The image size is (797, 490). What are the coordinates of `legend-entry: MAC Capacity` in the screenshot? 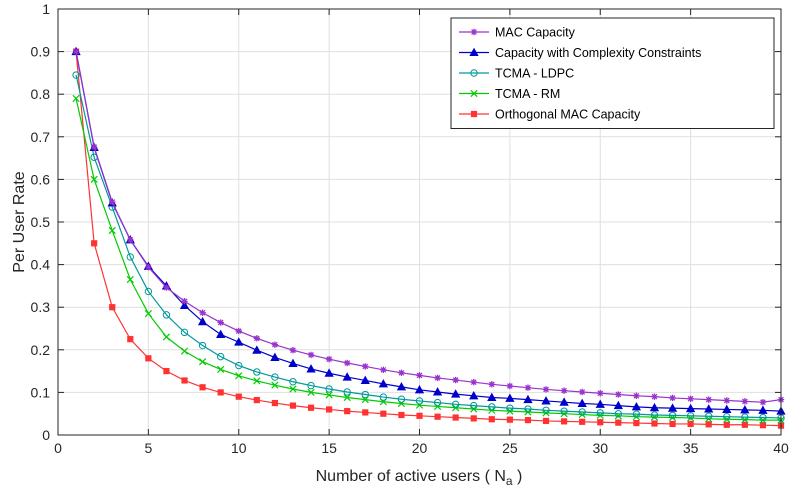 It's located at (517, 33).